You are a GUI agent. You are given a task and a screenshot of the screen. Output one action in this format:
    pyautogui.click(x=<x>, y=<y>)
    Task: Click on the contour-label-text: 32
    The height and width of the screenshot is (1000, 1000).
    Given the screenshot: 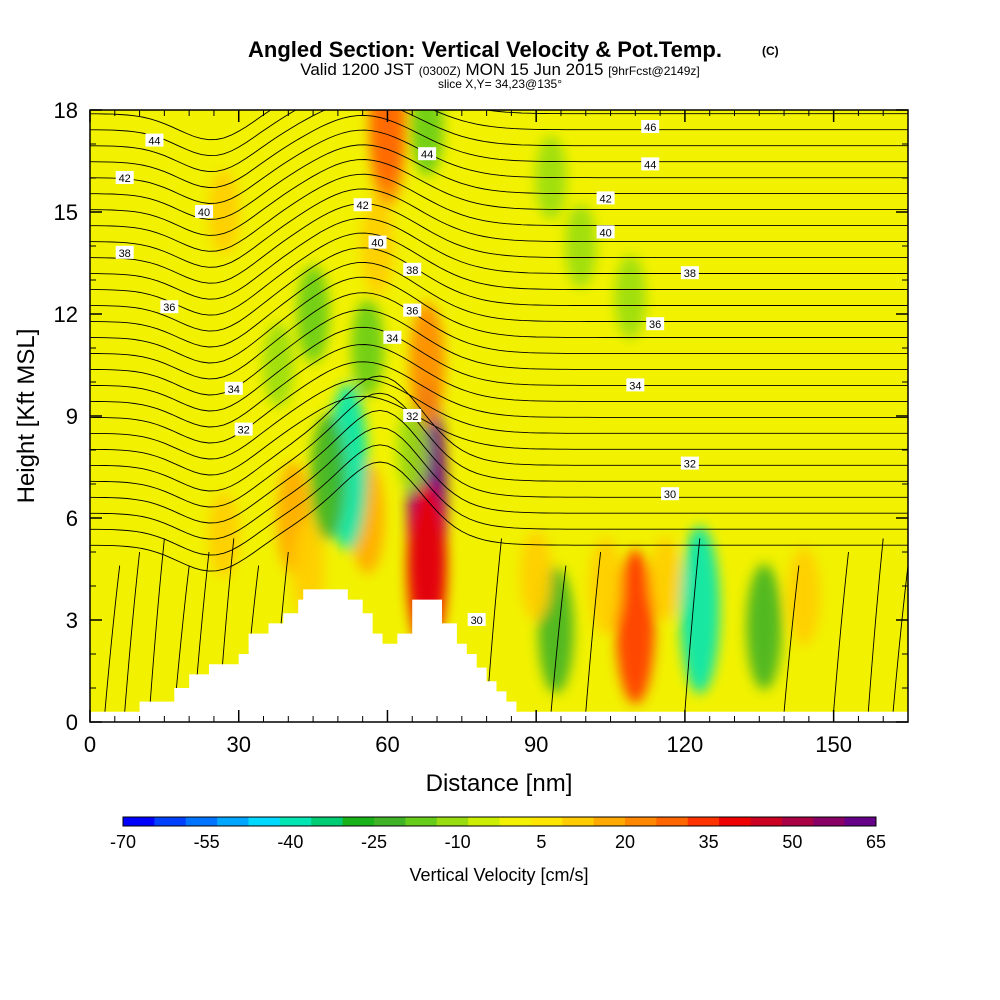 What is the action you would take?
    pyautogui.click(x=690, y=465)
    